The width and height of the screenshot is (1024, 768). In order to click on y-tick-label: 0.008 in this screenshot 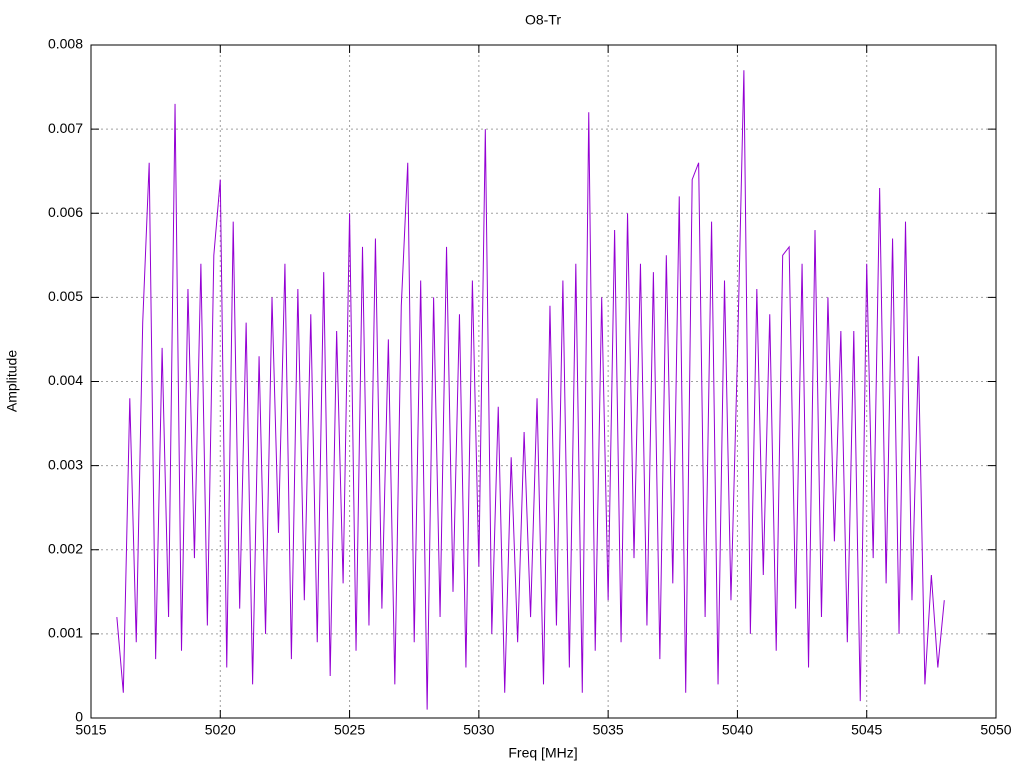, I will do `click(65, 44)`.